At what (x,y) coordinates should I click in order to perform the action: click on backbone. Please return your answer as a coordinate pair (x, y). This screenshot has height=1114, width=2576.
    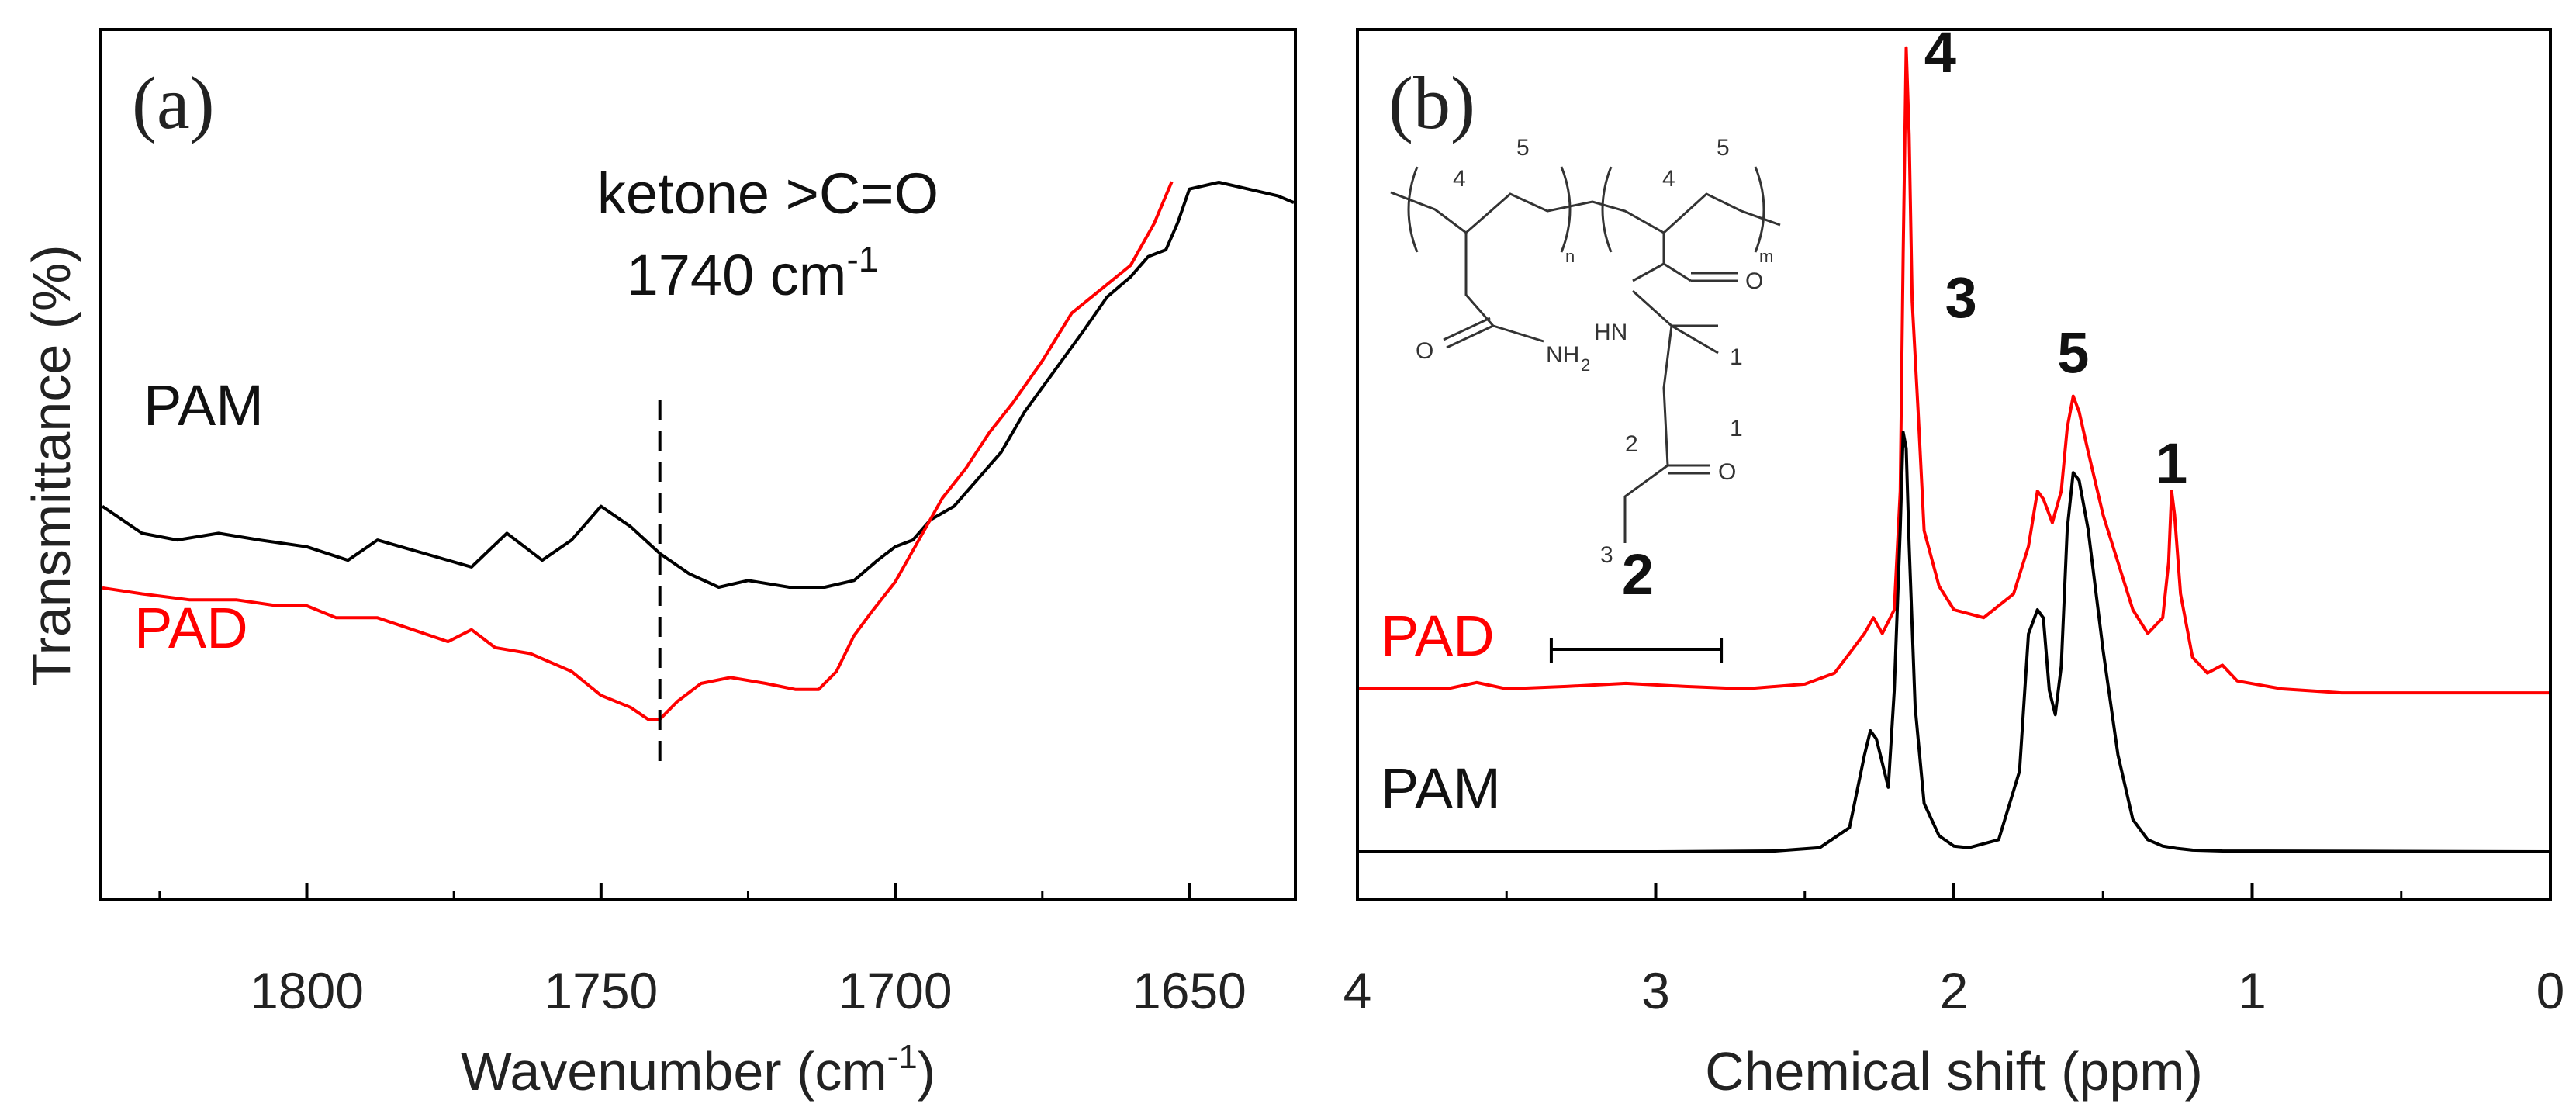
    Looking at the image, I should click on (1585, 213).